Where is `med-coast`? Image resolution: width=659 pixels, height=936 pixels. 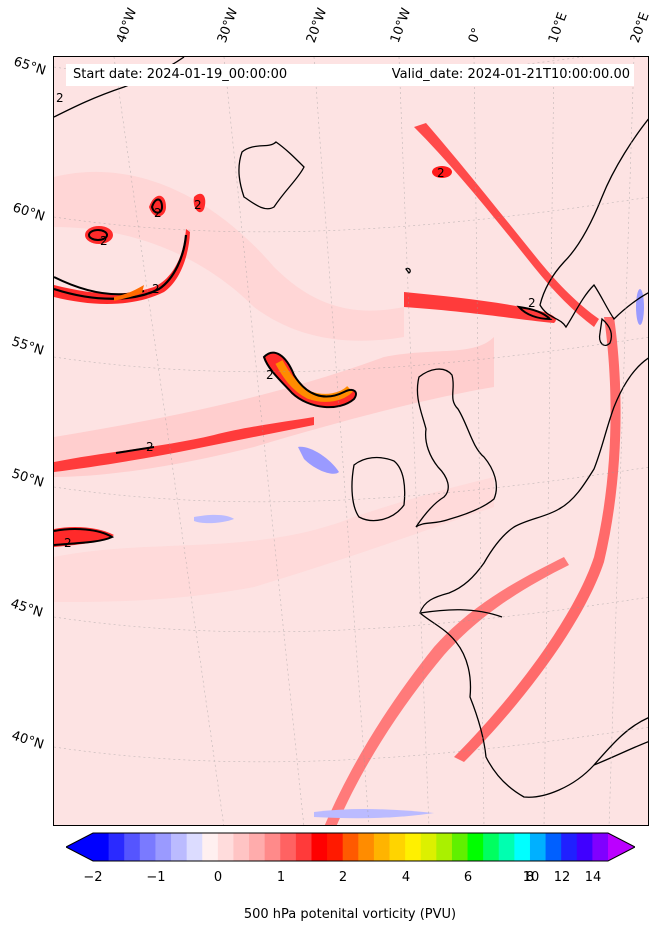 med-coast is located at coordinates (620, 753).